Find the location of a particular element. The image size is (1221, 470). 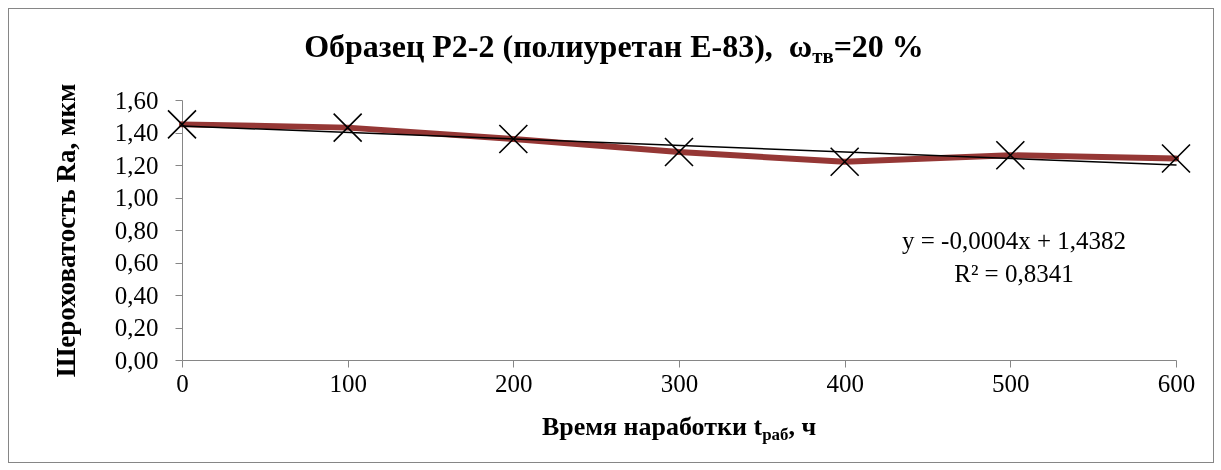

annotation: R² = 0,8341 is located at coordinates (1014, 274).